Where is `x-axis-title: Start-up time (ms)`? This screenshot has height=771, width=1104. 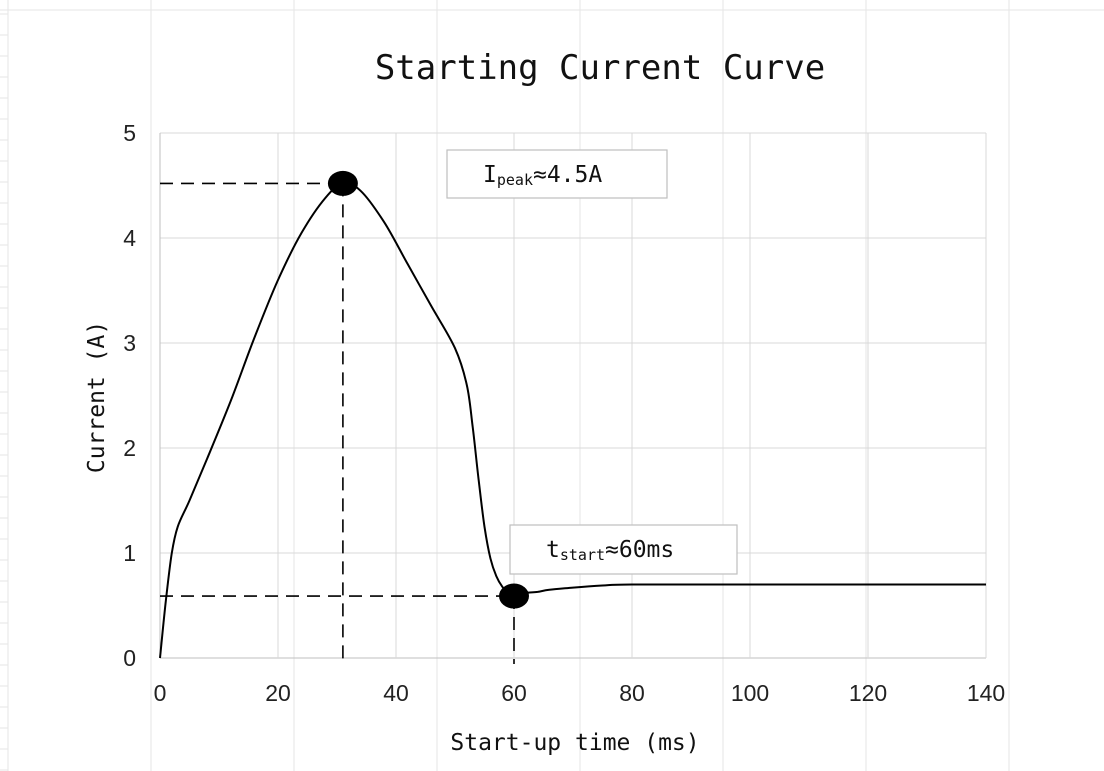
x-axis-title: Start-up time (ms) is located at coordinates (574, 743).